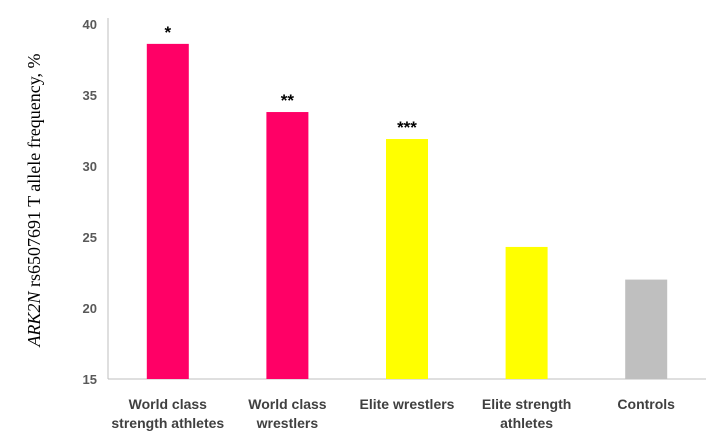 The width and height of the screenshot is (718, 439). What do you see at coordinates (90, 308) in the screenshot?
I see `y-tick-label: 20` at bounding box center [90, 308].